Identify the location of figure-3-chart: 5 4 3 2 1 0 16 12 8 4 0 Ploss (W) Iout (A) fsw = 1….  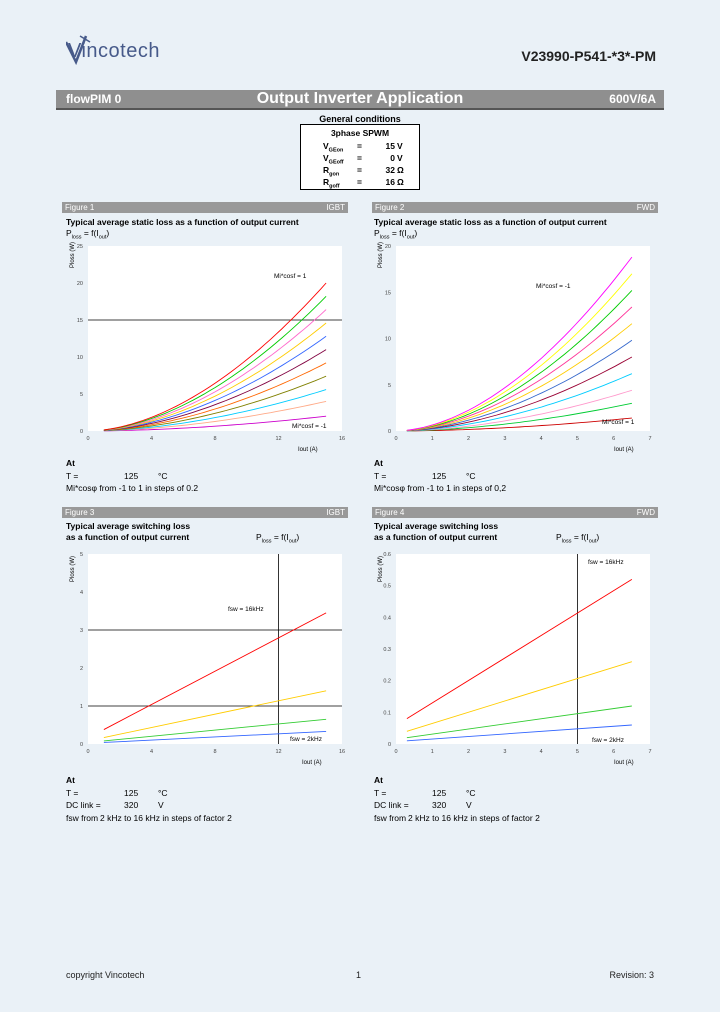
(207, 659).